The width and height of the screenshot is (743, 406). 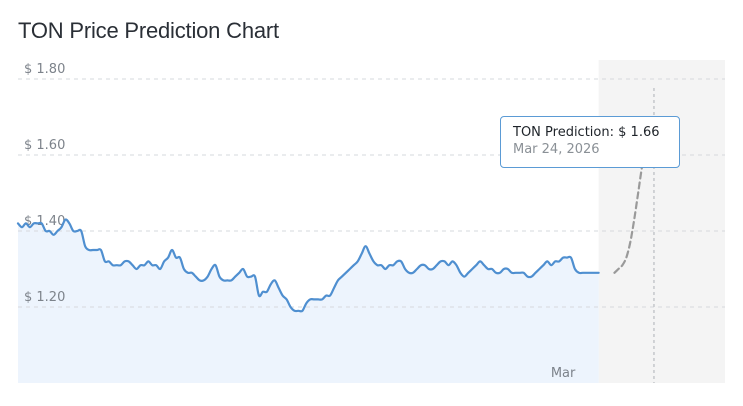 I want to click on prediction-area, so click(x=661, y=221).